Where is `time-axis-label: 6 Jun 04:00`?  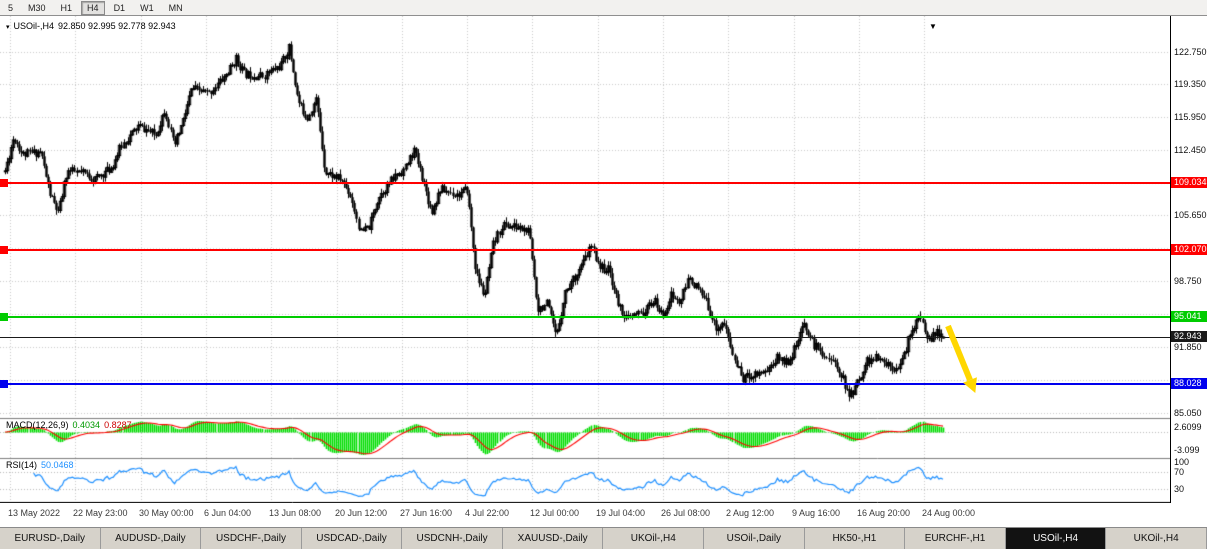
time-axis-label: 6 Jun 04:00 is located at coordinates (228, 513).